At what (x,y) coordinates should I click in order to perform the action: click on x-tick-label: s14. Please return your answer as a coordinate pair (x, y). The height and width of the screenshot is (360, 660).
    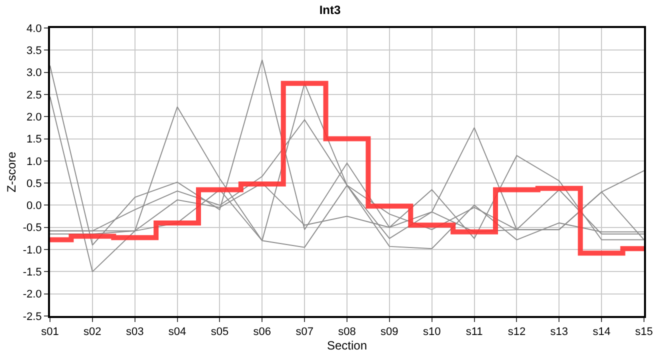
    Looking at the image, I should click on (601, 332).